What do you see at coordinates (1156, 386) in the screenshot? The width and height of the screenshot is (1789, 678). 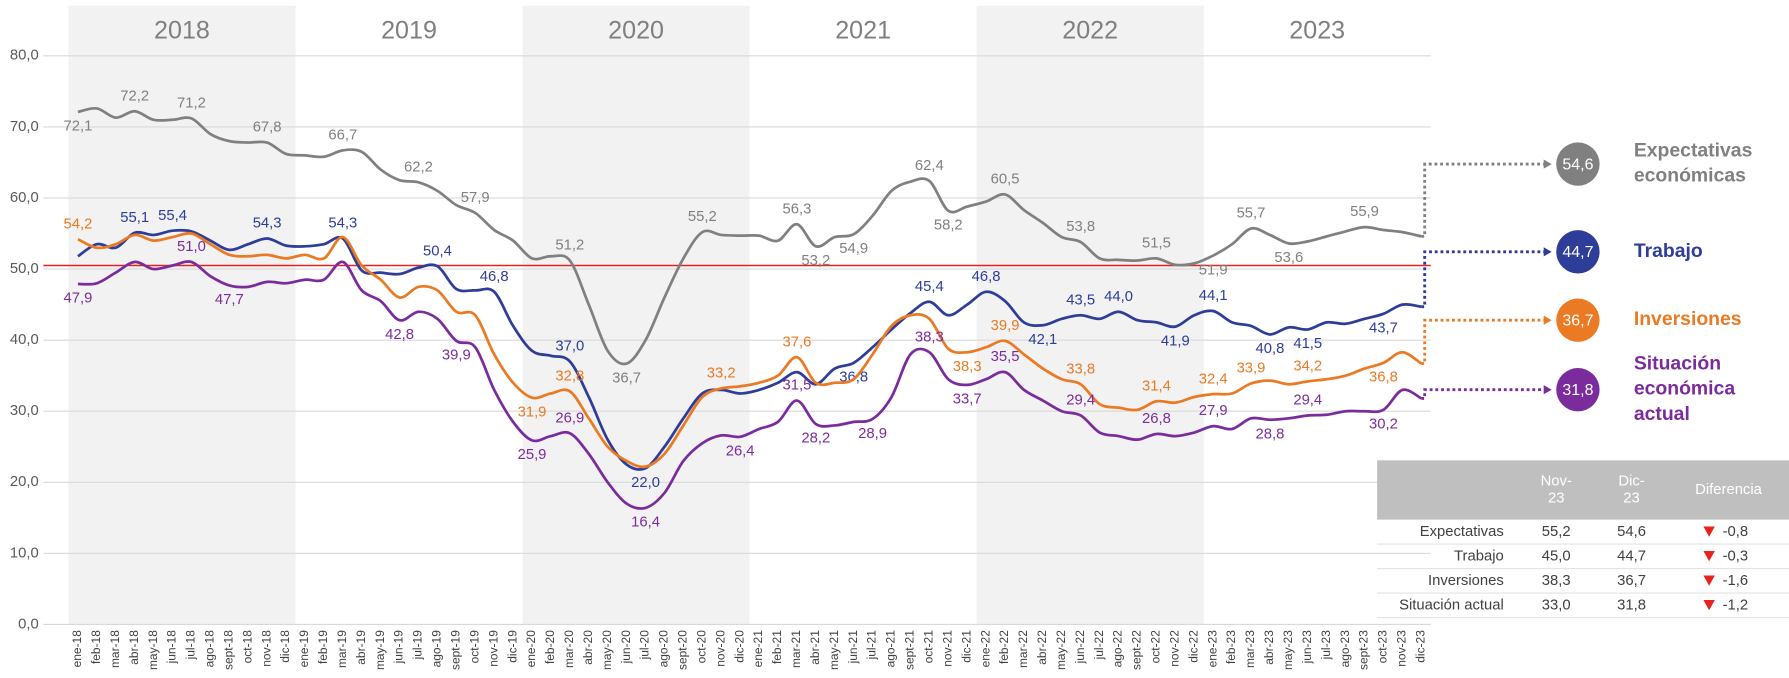 I see `data-label: 31,4` at bounding box center [1156, 386].